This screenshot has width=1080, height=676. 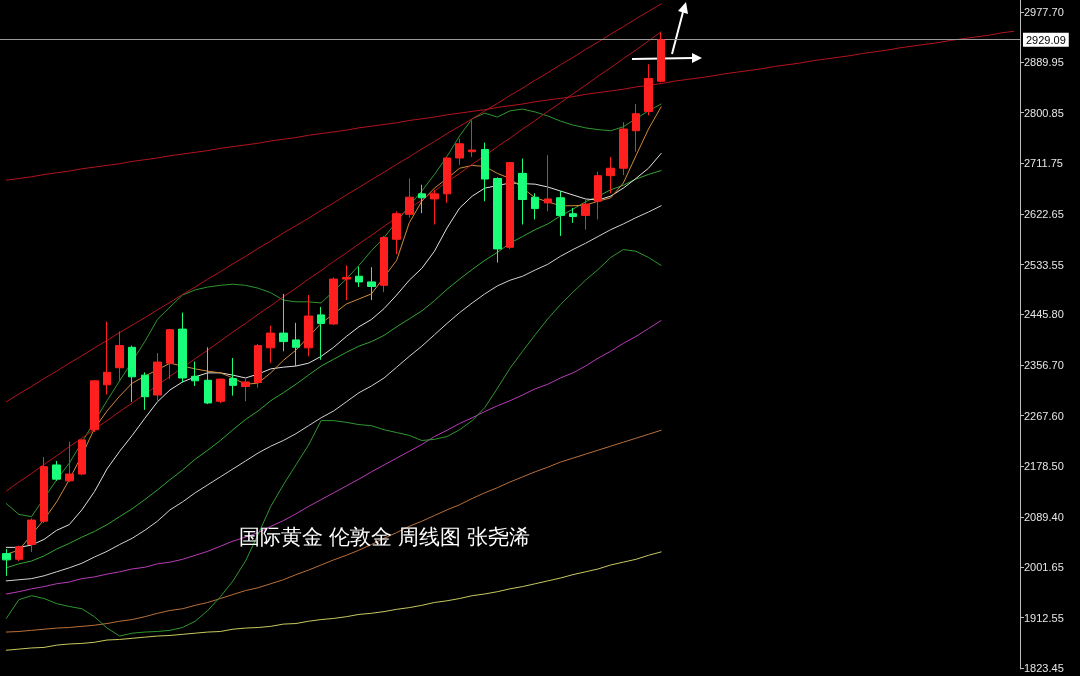 I want to click on y-tick-label: 2445.80, so click(x=1044, y=314).